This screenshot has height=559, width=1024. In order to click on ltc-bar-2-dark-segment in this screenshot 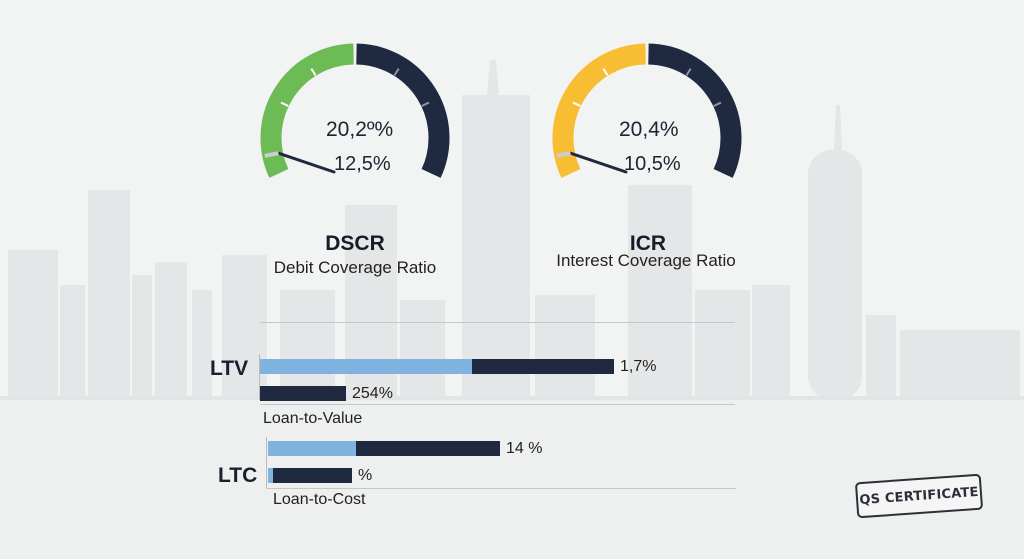, I will do `click(312, 475)`.